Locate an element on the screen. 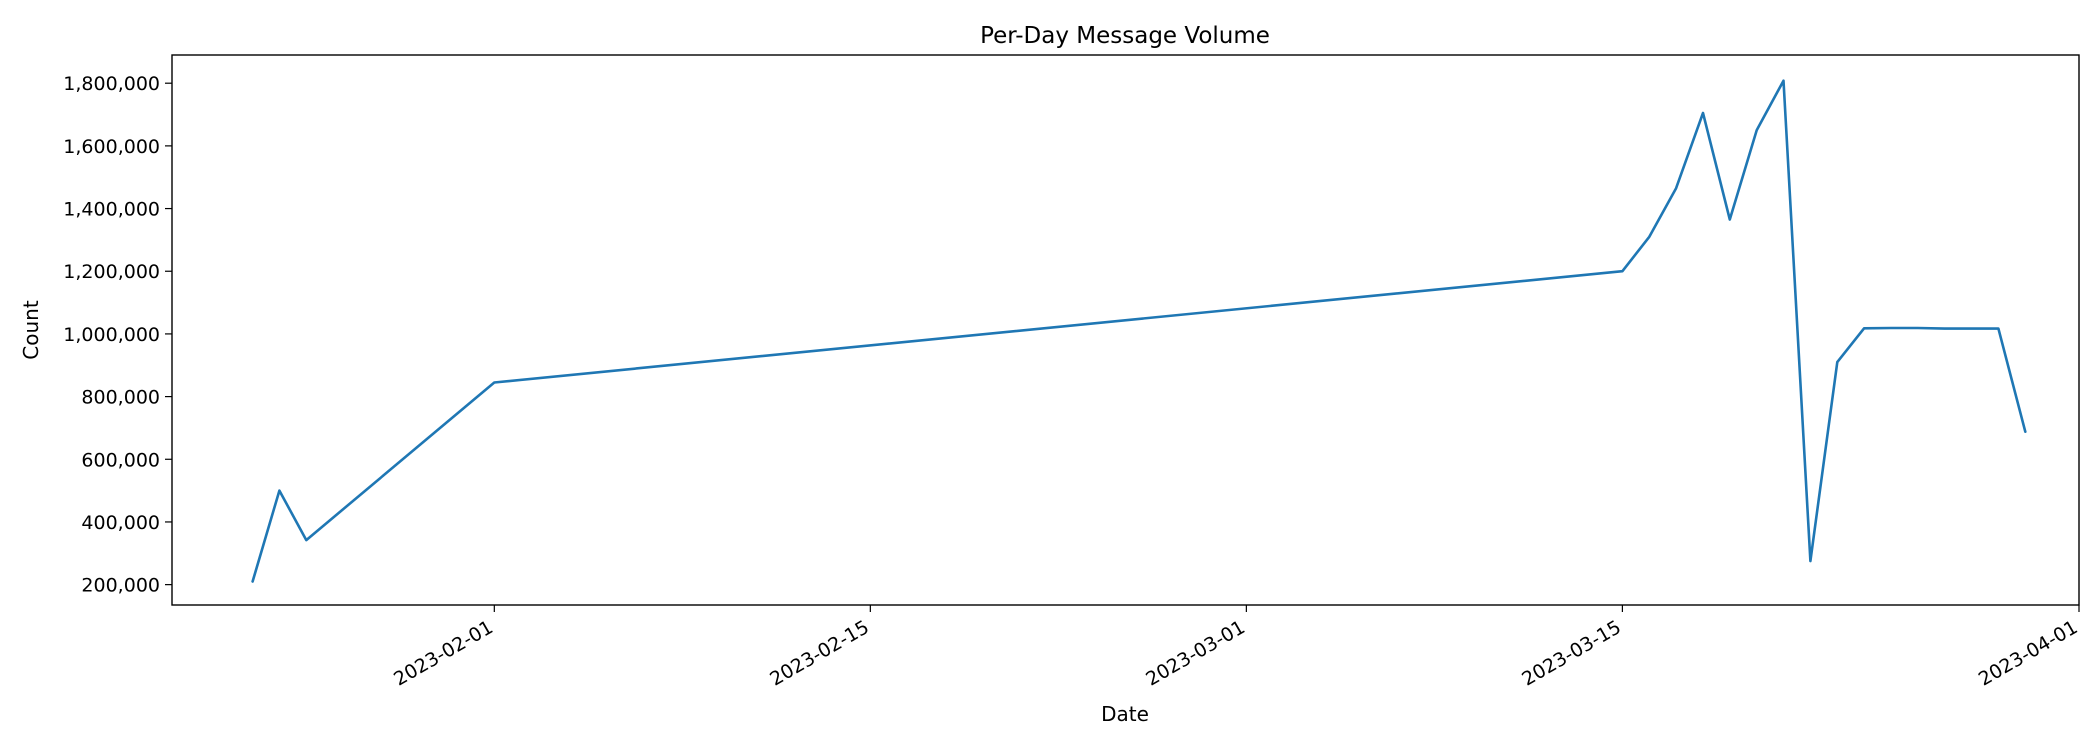  y-tick-label: 200,000 is located at coordinates (120, 586).